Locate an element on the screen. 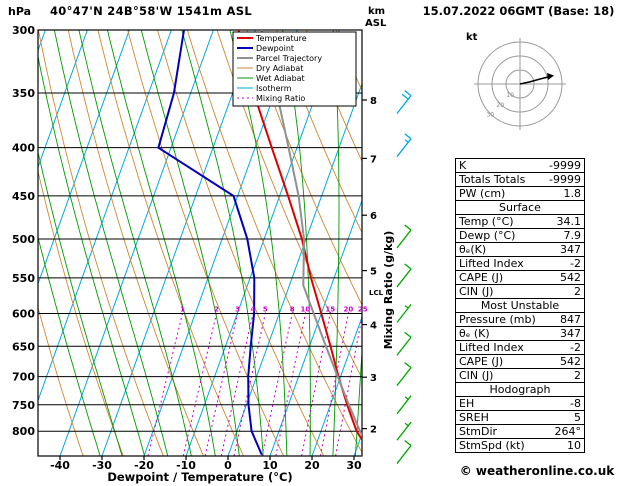 The height and width of the screenshot is (486, 629). datetime-title: 15.07.2022 06GMT (Base: 18) is located at coordinates (518, 11).